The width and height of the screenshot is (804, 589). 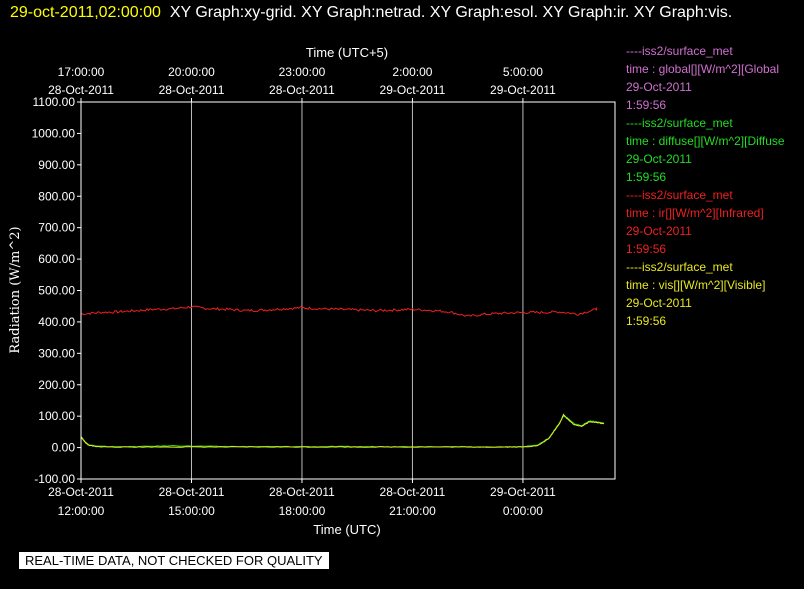 I want to click on timestamp: 29-oct-2011,02:00:00, so click(x=85, y=12).